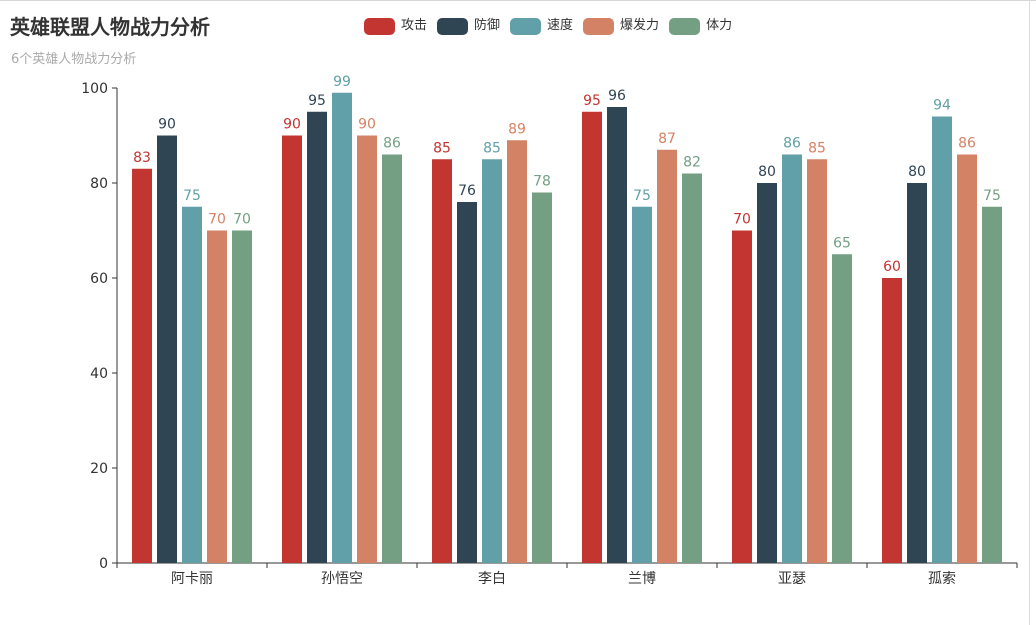 The image size is (1036, 625). Describe the element at coordinates (192, 579) in the screenshot. I see `x-tick-label: 阿卡丽` at that location.